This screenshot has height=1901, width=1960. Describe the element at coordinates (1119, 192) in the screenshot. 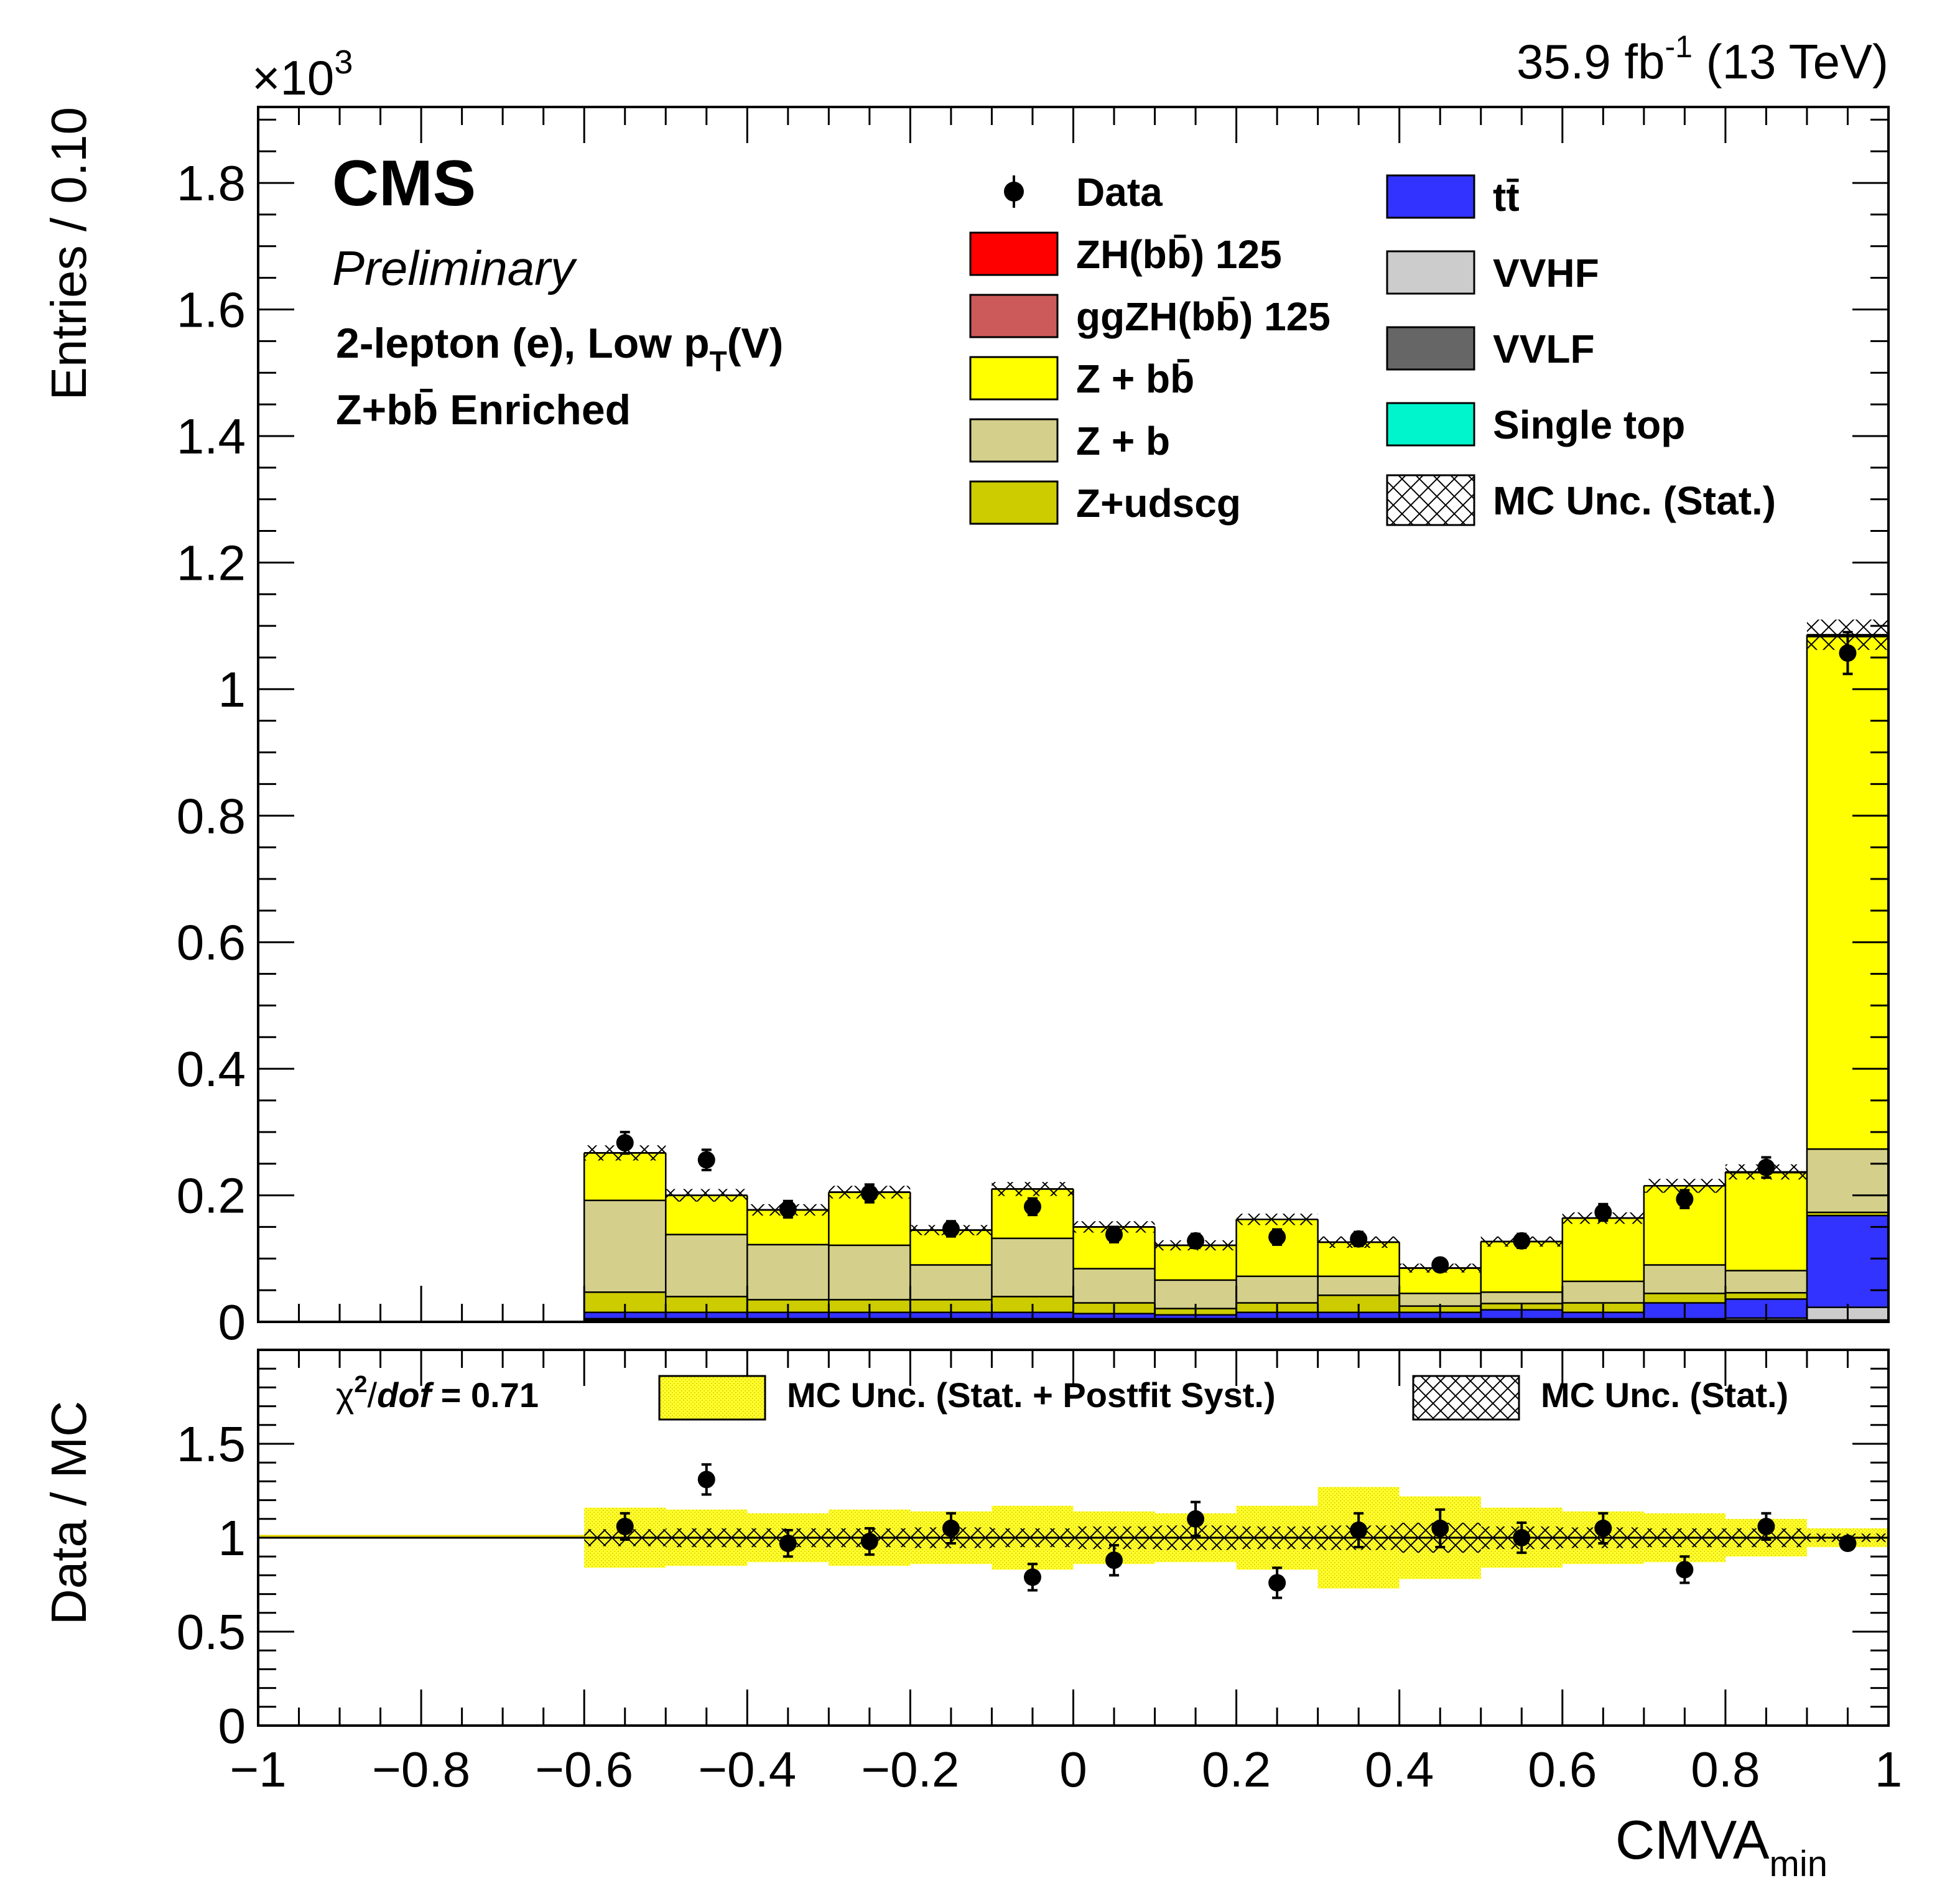

I see `legend-label: Data` at that location.